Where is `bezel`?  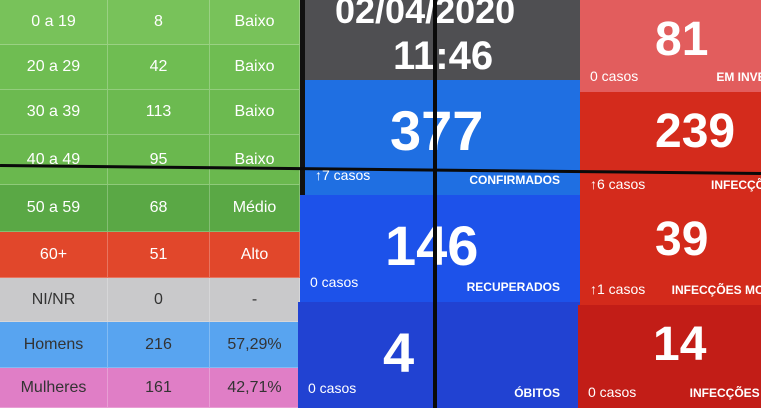
bezel is located at coordinates (435, 204).